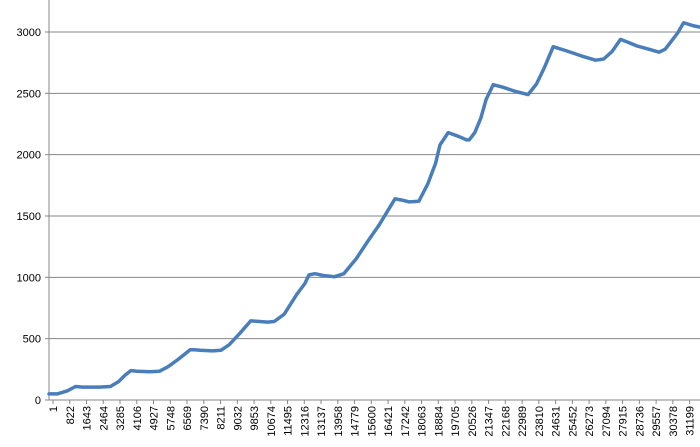 The image size is (700, 447). Describe the element at coordinates (439, 421) in the screenshot. I see `x-tick-label: 18884` at that location.